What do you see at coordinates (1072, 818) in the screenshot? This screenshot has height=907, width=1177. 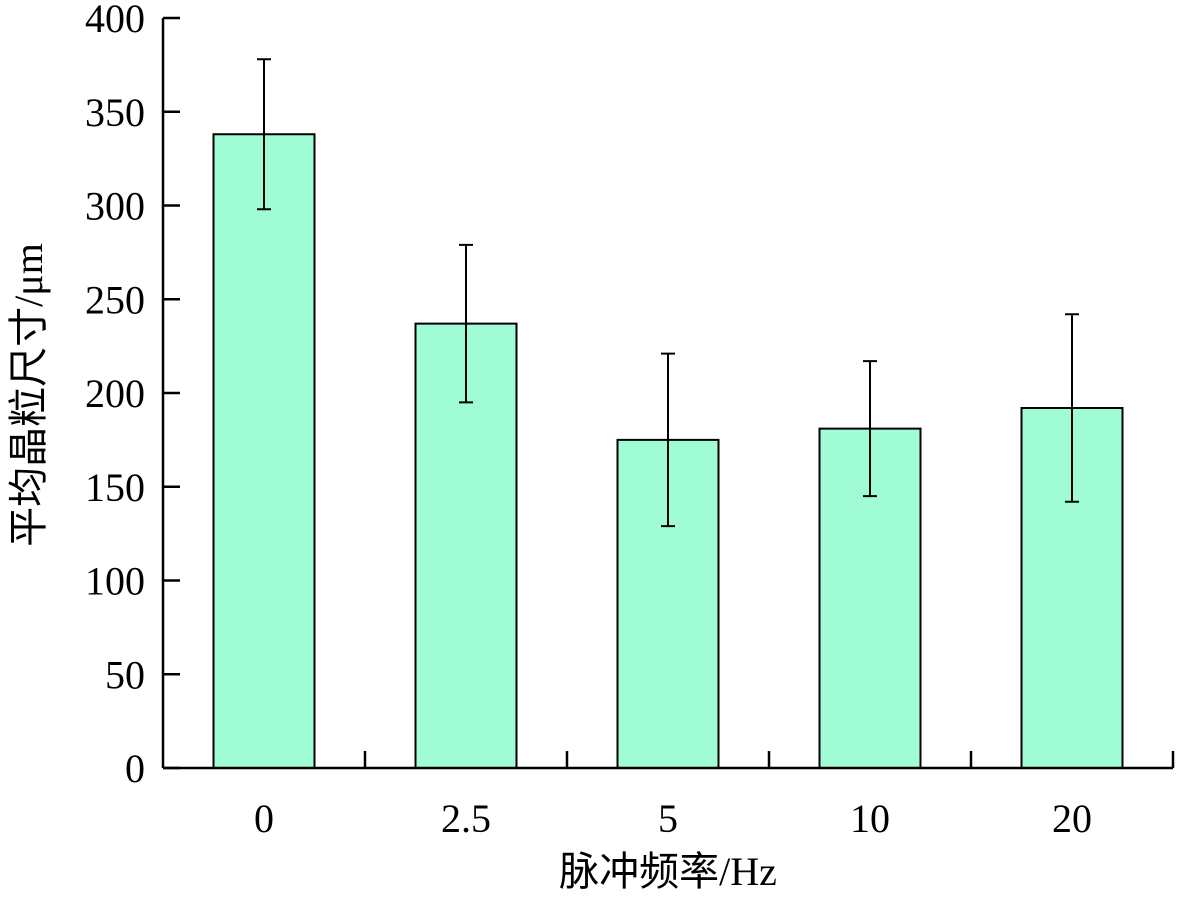 I see `x-tick-label: 20` at bounding box center [1072, 818].